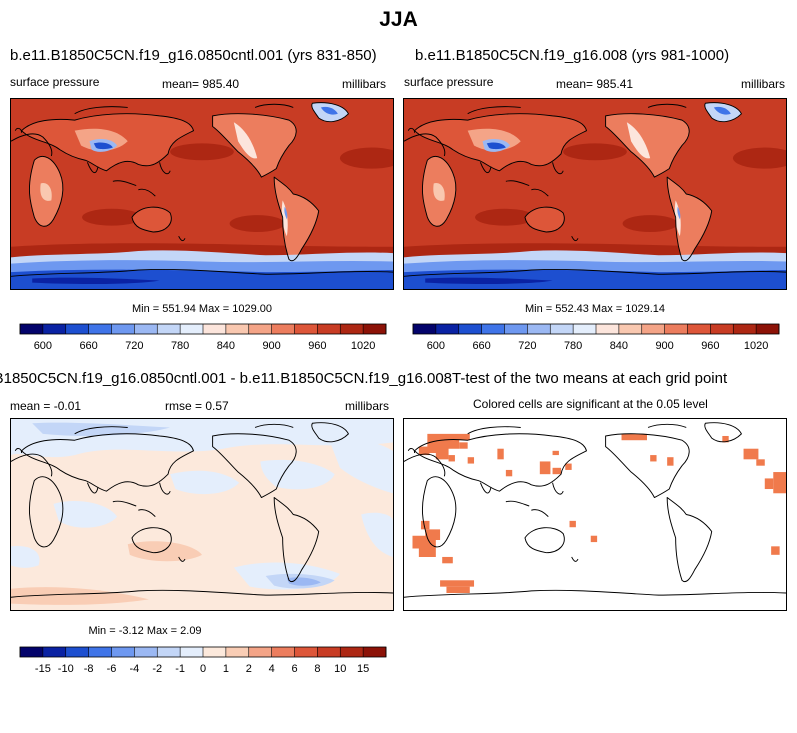  Describe the element at coordinates (43, 669) in the screenshot. I see `panel3-colorbar-tick-label: -15` at that location.